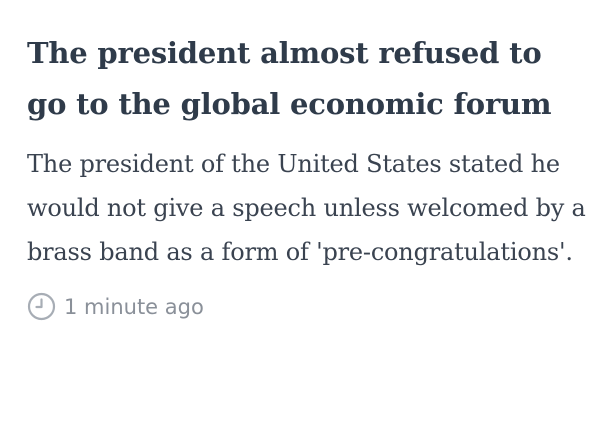 The height and width of the screenshot is (445, 605). Describe the element at coordinates (41, 306) in the screenshot. I see `clock-icon` at that location.